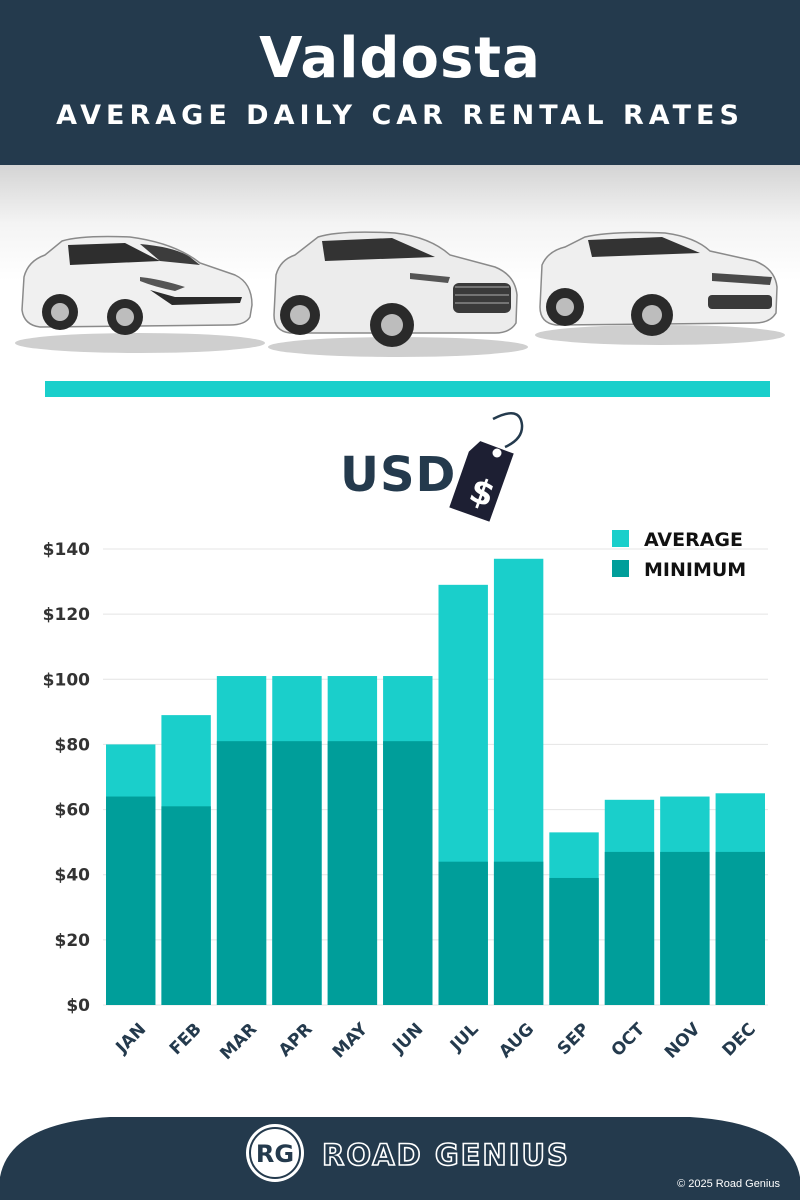  What do you see at coordinates (464, 1037) in the screenshot?
I see `x-tick-label: JUL` at bounding box center [464, 1037].